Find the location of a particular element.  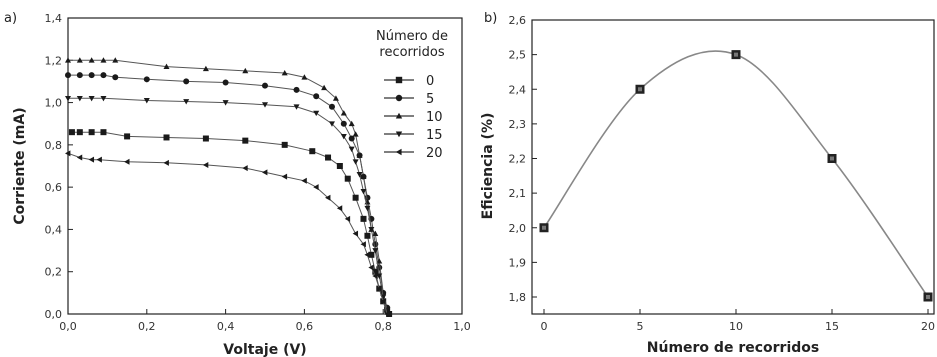

y-axis-label-a: Corriente (mA) is located at coordinates (20, 165).